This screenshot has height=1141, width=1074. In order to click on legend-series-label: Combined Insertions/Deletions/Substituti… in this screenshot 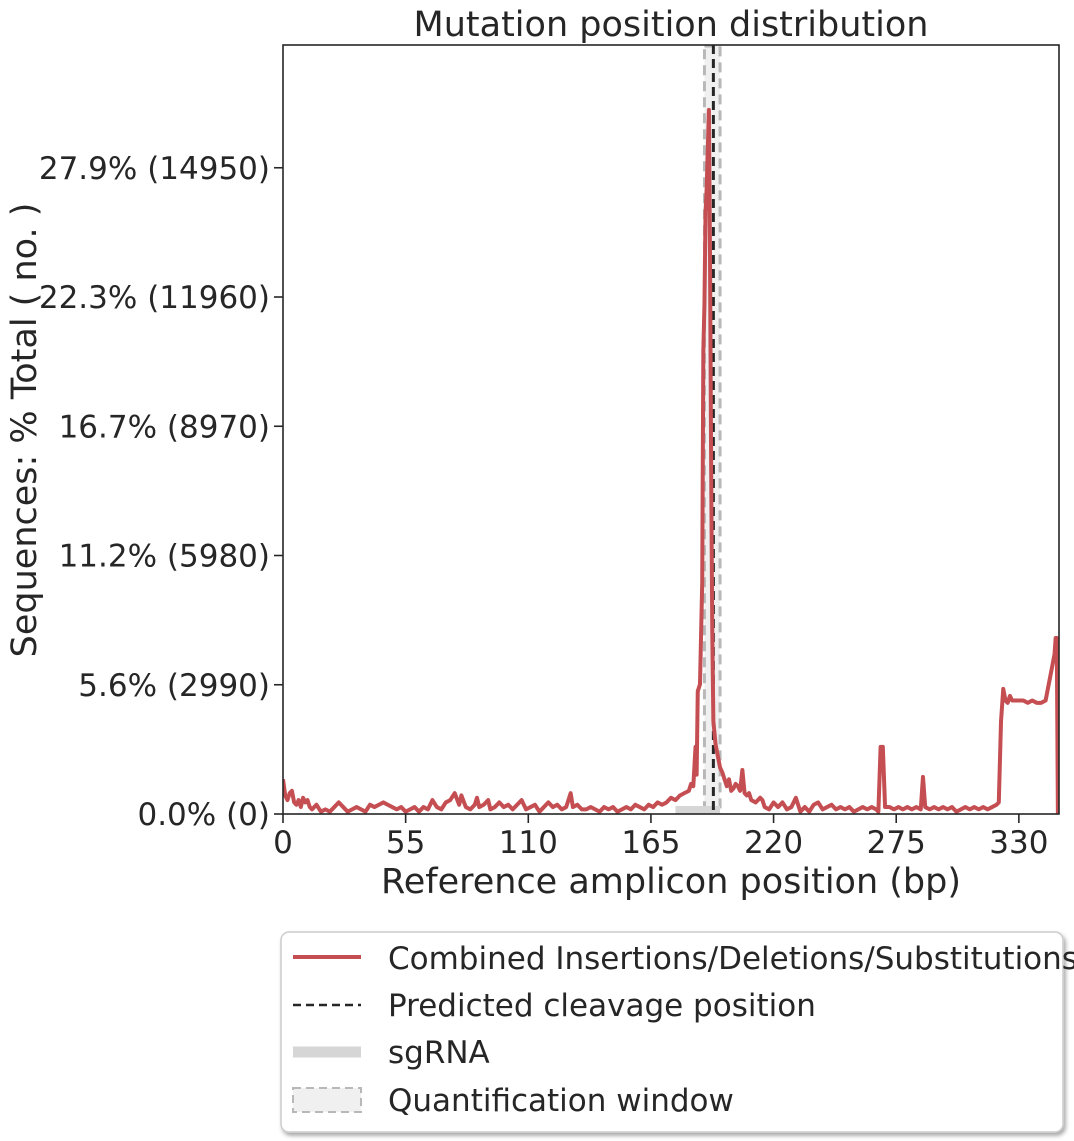, I will do `click(731, 959)`.